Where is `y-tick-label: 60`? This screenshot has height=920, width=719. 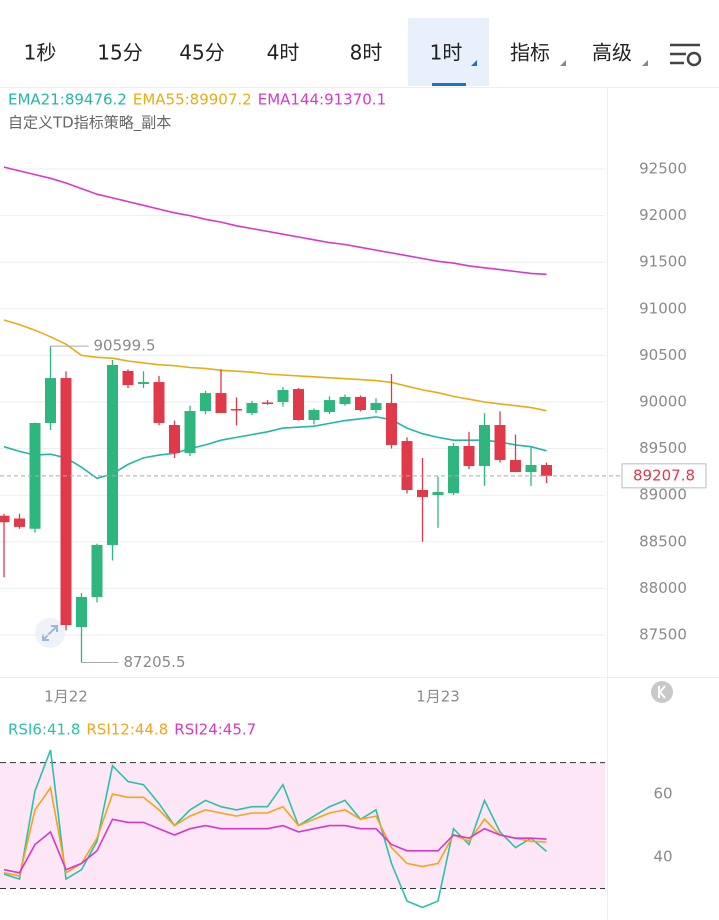 y-tick-label: 60 is located at coordinates (662, 794).